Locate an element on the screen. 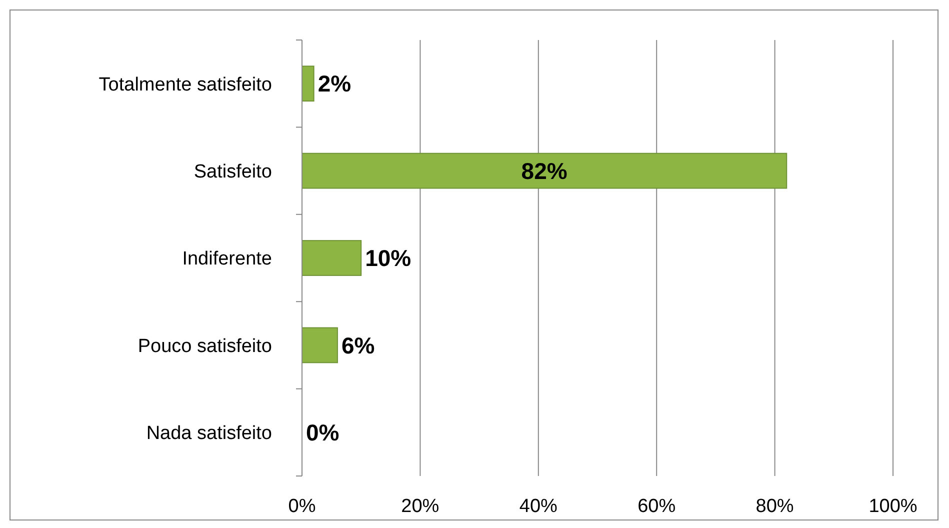  y-tick-label: Nada satisfeito is located at coordinates (209, 433).